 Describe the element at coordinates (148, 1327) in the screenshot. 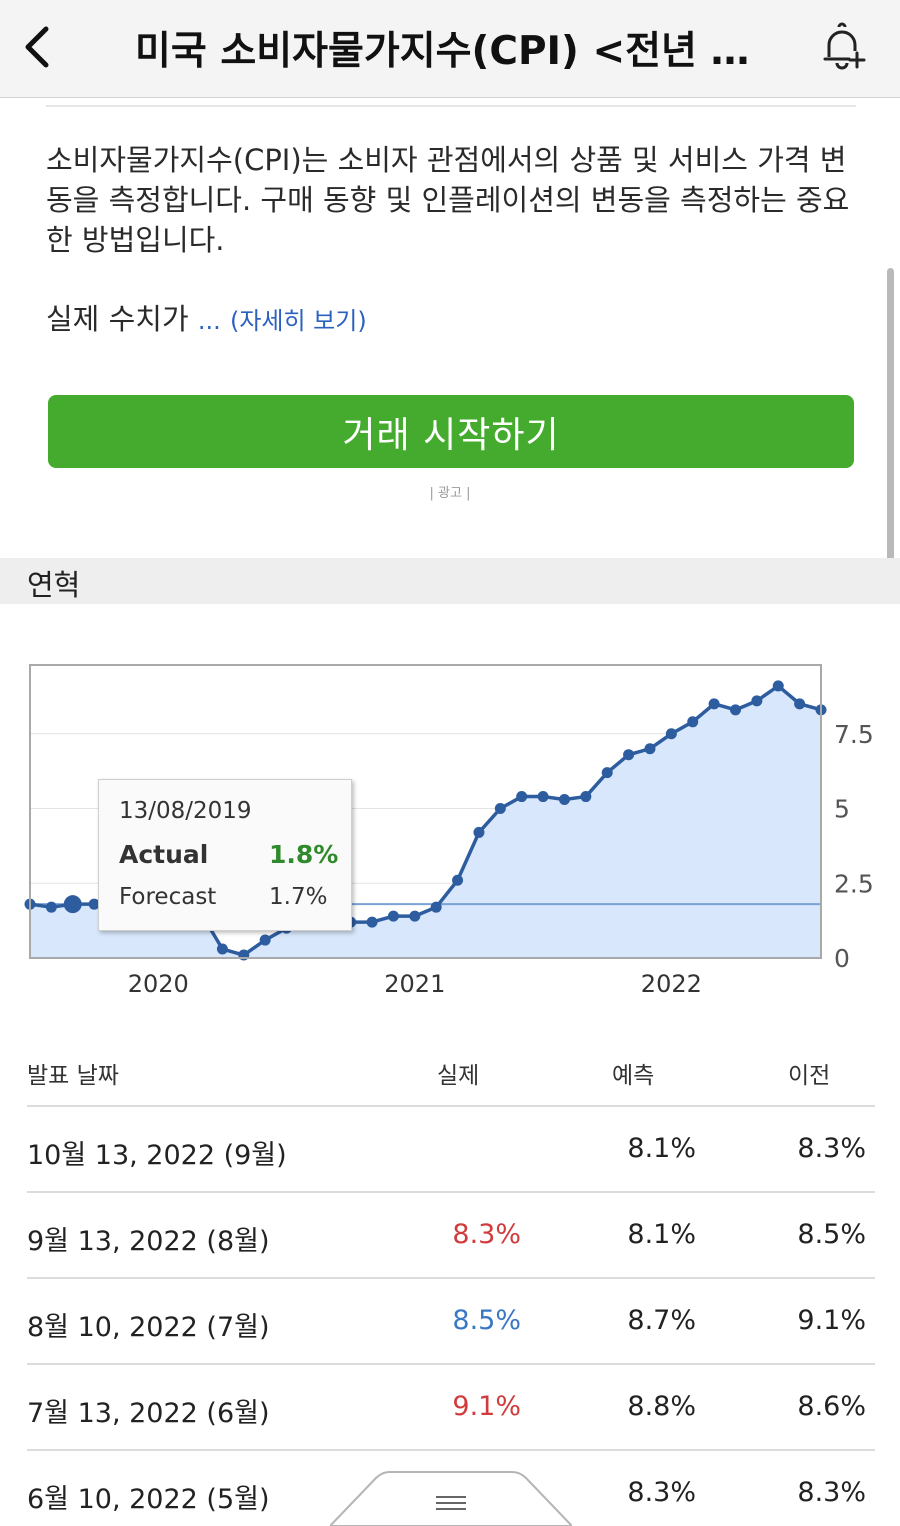

I see `cell-date: 8월 10, 2022 (7월)` at that location.